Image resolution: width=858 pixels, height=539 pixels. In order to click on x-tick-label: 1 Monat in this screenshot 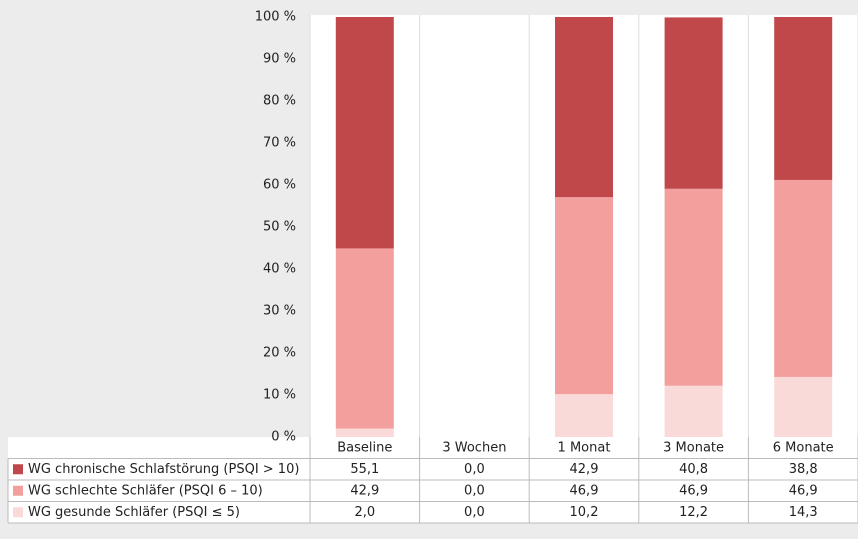, I will do `click(584, 447)`.